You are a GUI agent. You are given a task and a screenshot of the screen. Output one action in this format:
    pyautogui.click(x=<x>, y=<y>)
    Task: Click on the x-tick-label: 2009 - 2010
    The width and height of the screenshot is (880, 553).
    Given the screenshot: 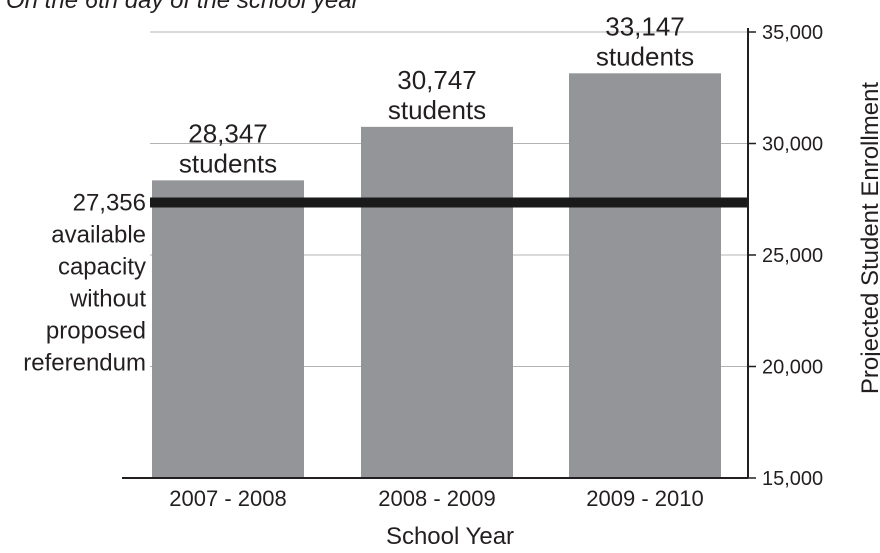 What is the action you would take?
    pyautogui.click(x=644, y=498)
    